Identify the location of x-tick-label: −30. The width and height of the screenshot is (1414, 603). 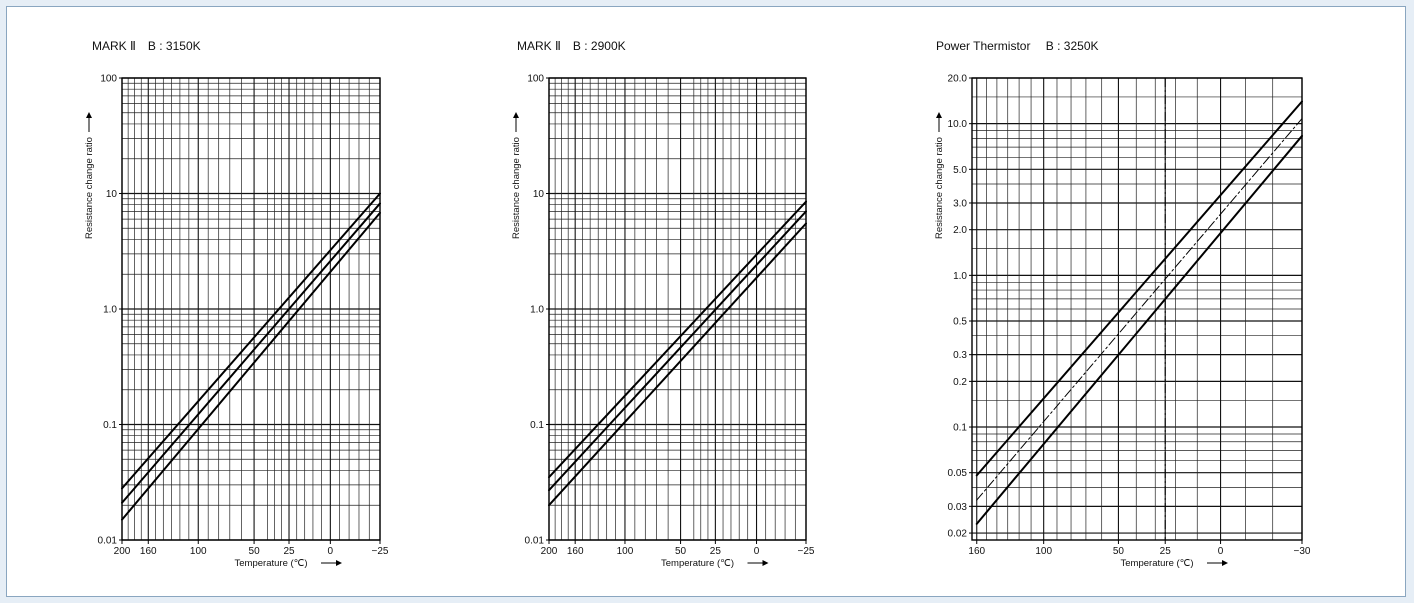
(1302, 551).